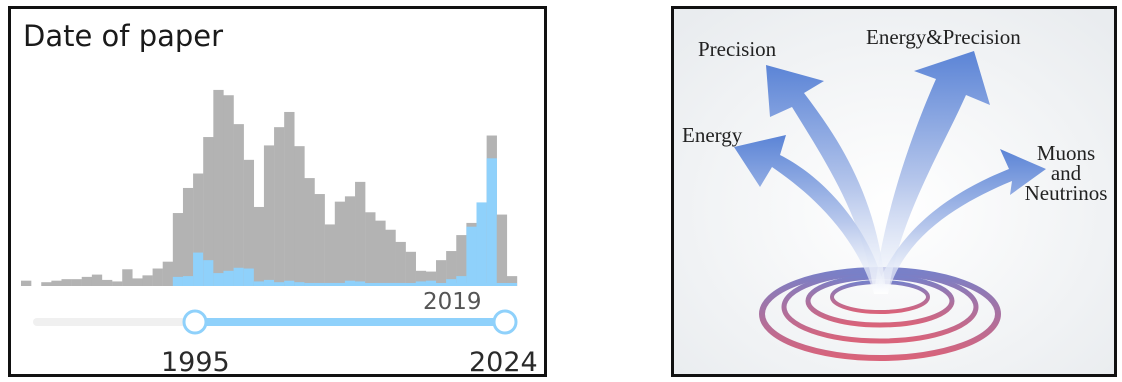  I want to click on label-muons-neutrinos: Muons and Neutrinos, so click(1066, 173).